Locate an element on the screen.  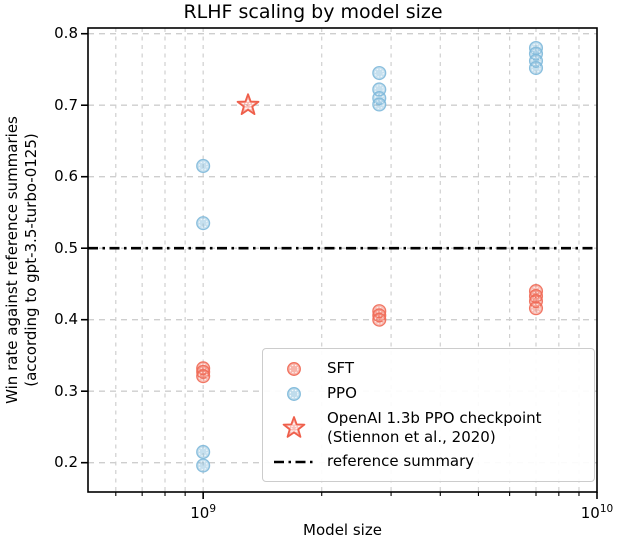
y-tick-label: 0.4 is located at coordinates (66, 319).